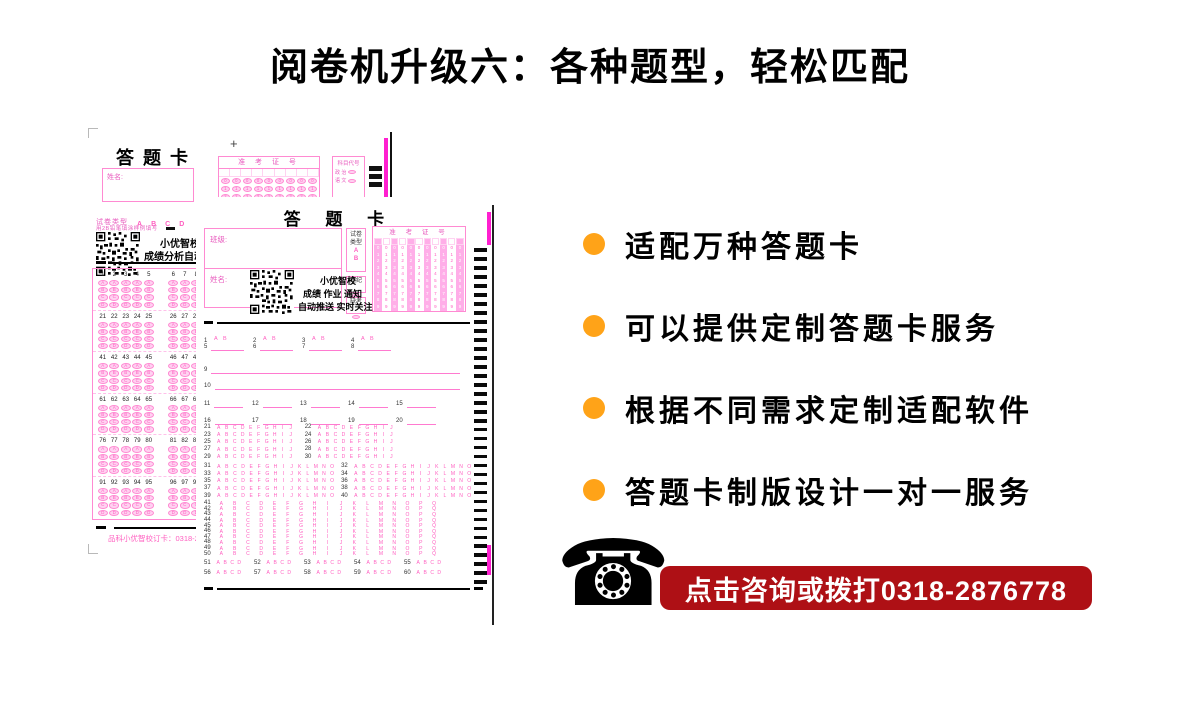 The height and width of the screenshot is (710, 1180). Describe the element at coordinates (396, 496) in the screenshot. I see `option-letter: F` at that location.